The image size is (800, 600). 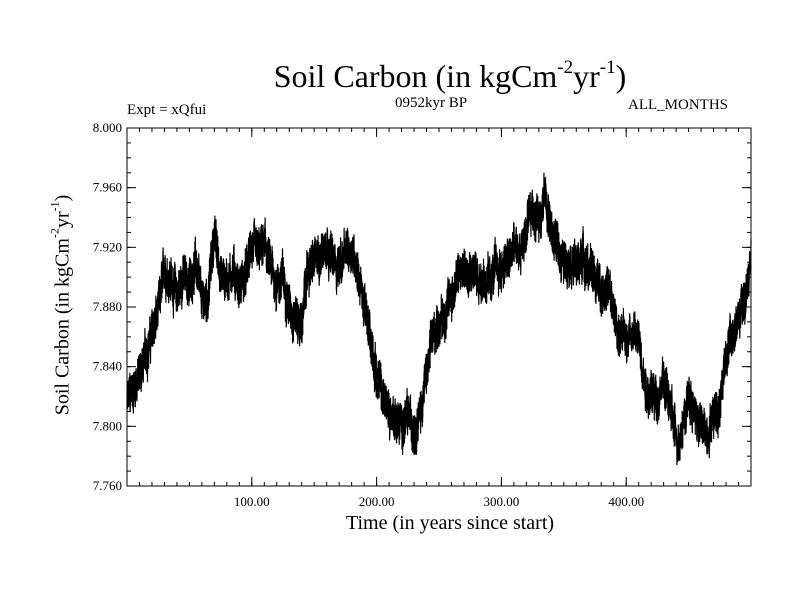 I want to click on y-tick-label: 8.000, so click(x=107, y=127).